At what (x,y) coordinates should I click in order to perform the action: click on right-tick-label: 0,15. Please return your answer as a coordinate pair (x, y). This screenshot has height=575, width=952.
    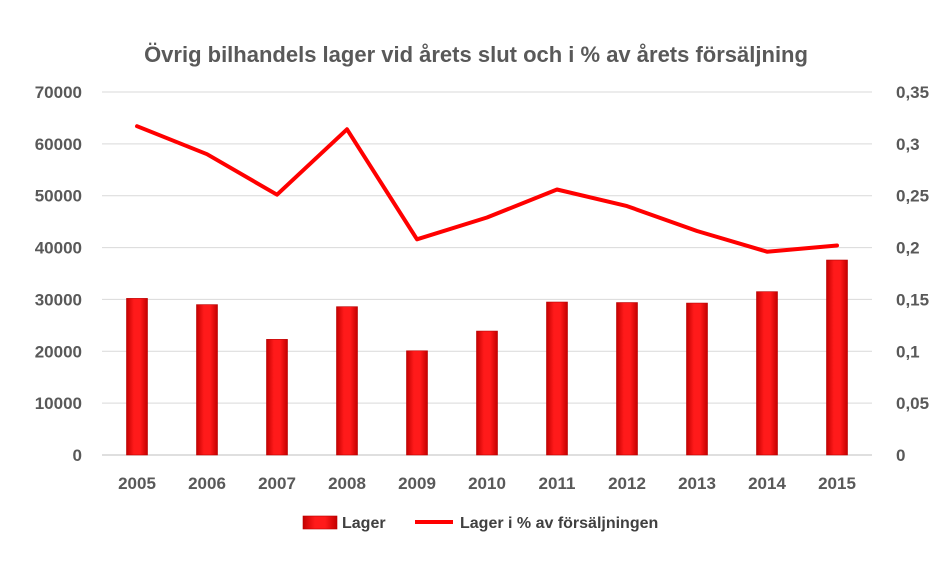
    Looking at the image, I should click on (912, 299).